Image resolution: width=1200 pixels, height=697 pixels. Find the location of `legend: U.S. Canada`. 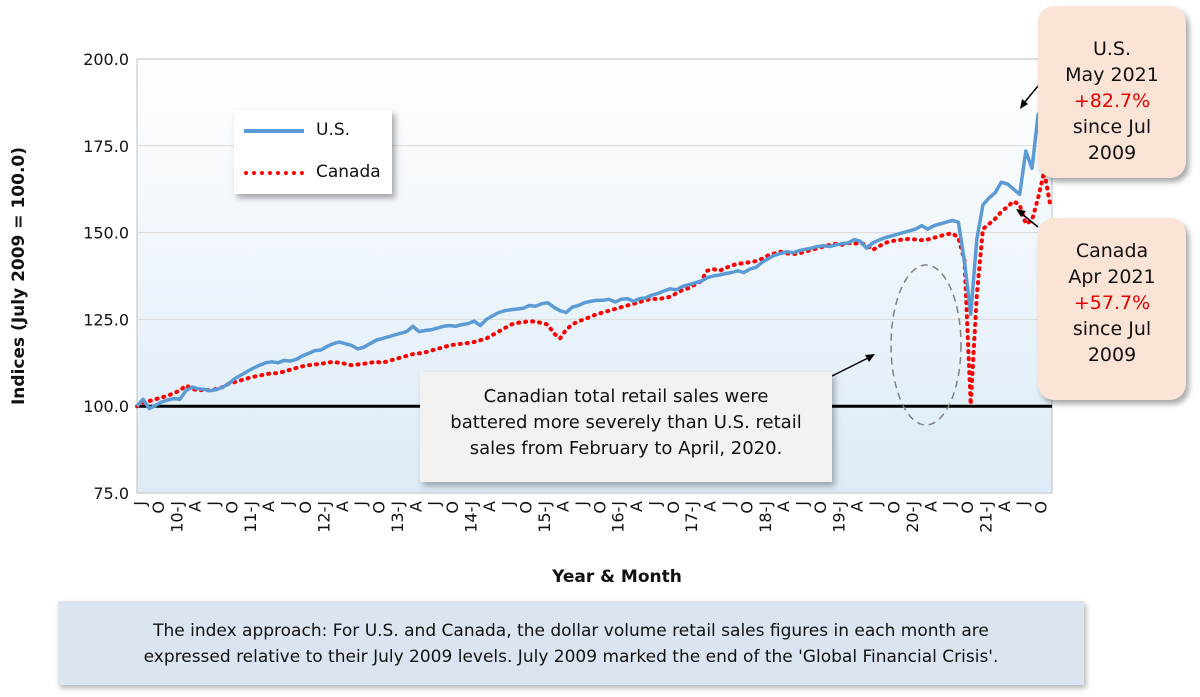

legend: U.S. Canada is located at coordinates (313, 152).